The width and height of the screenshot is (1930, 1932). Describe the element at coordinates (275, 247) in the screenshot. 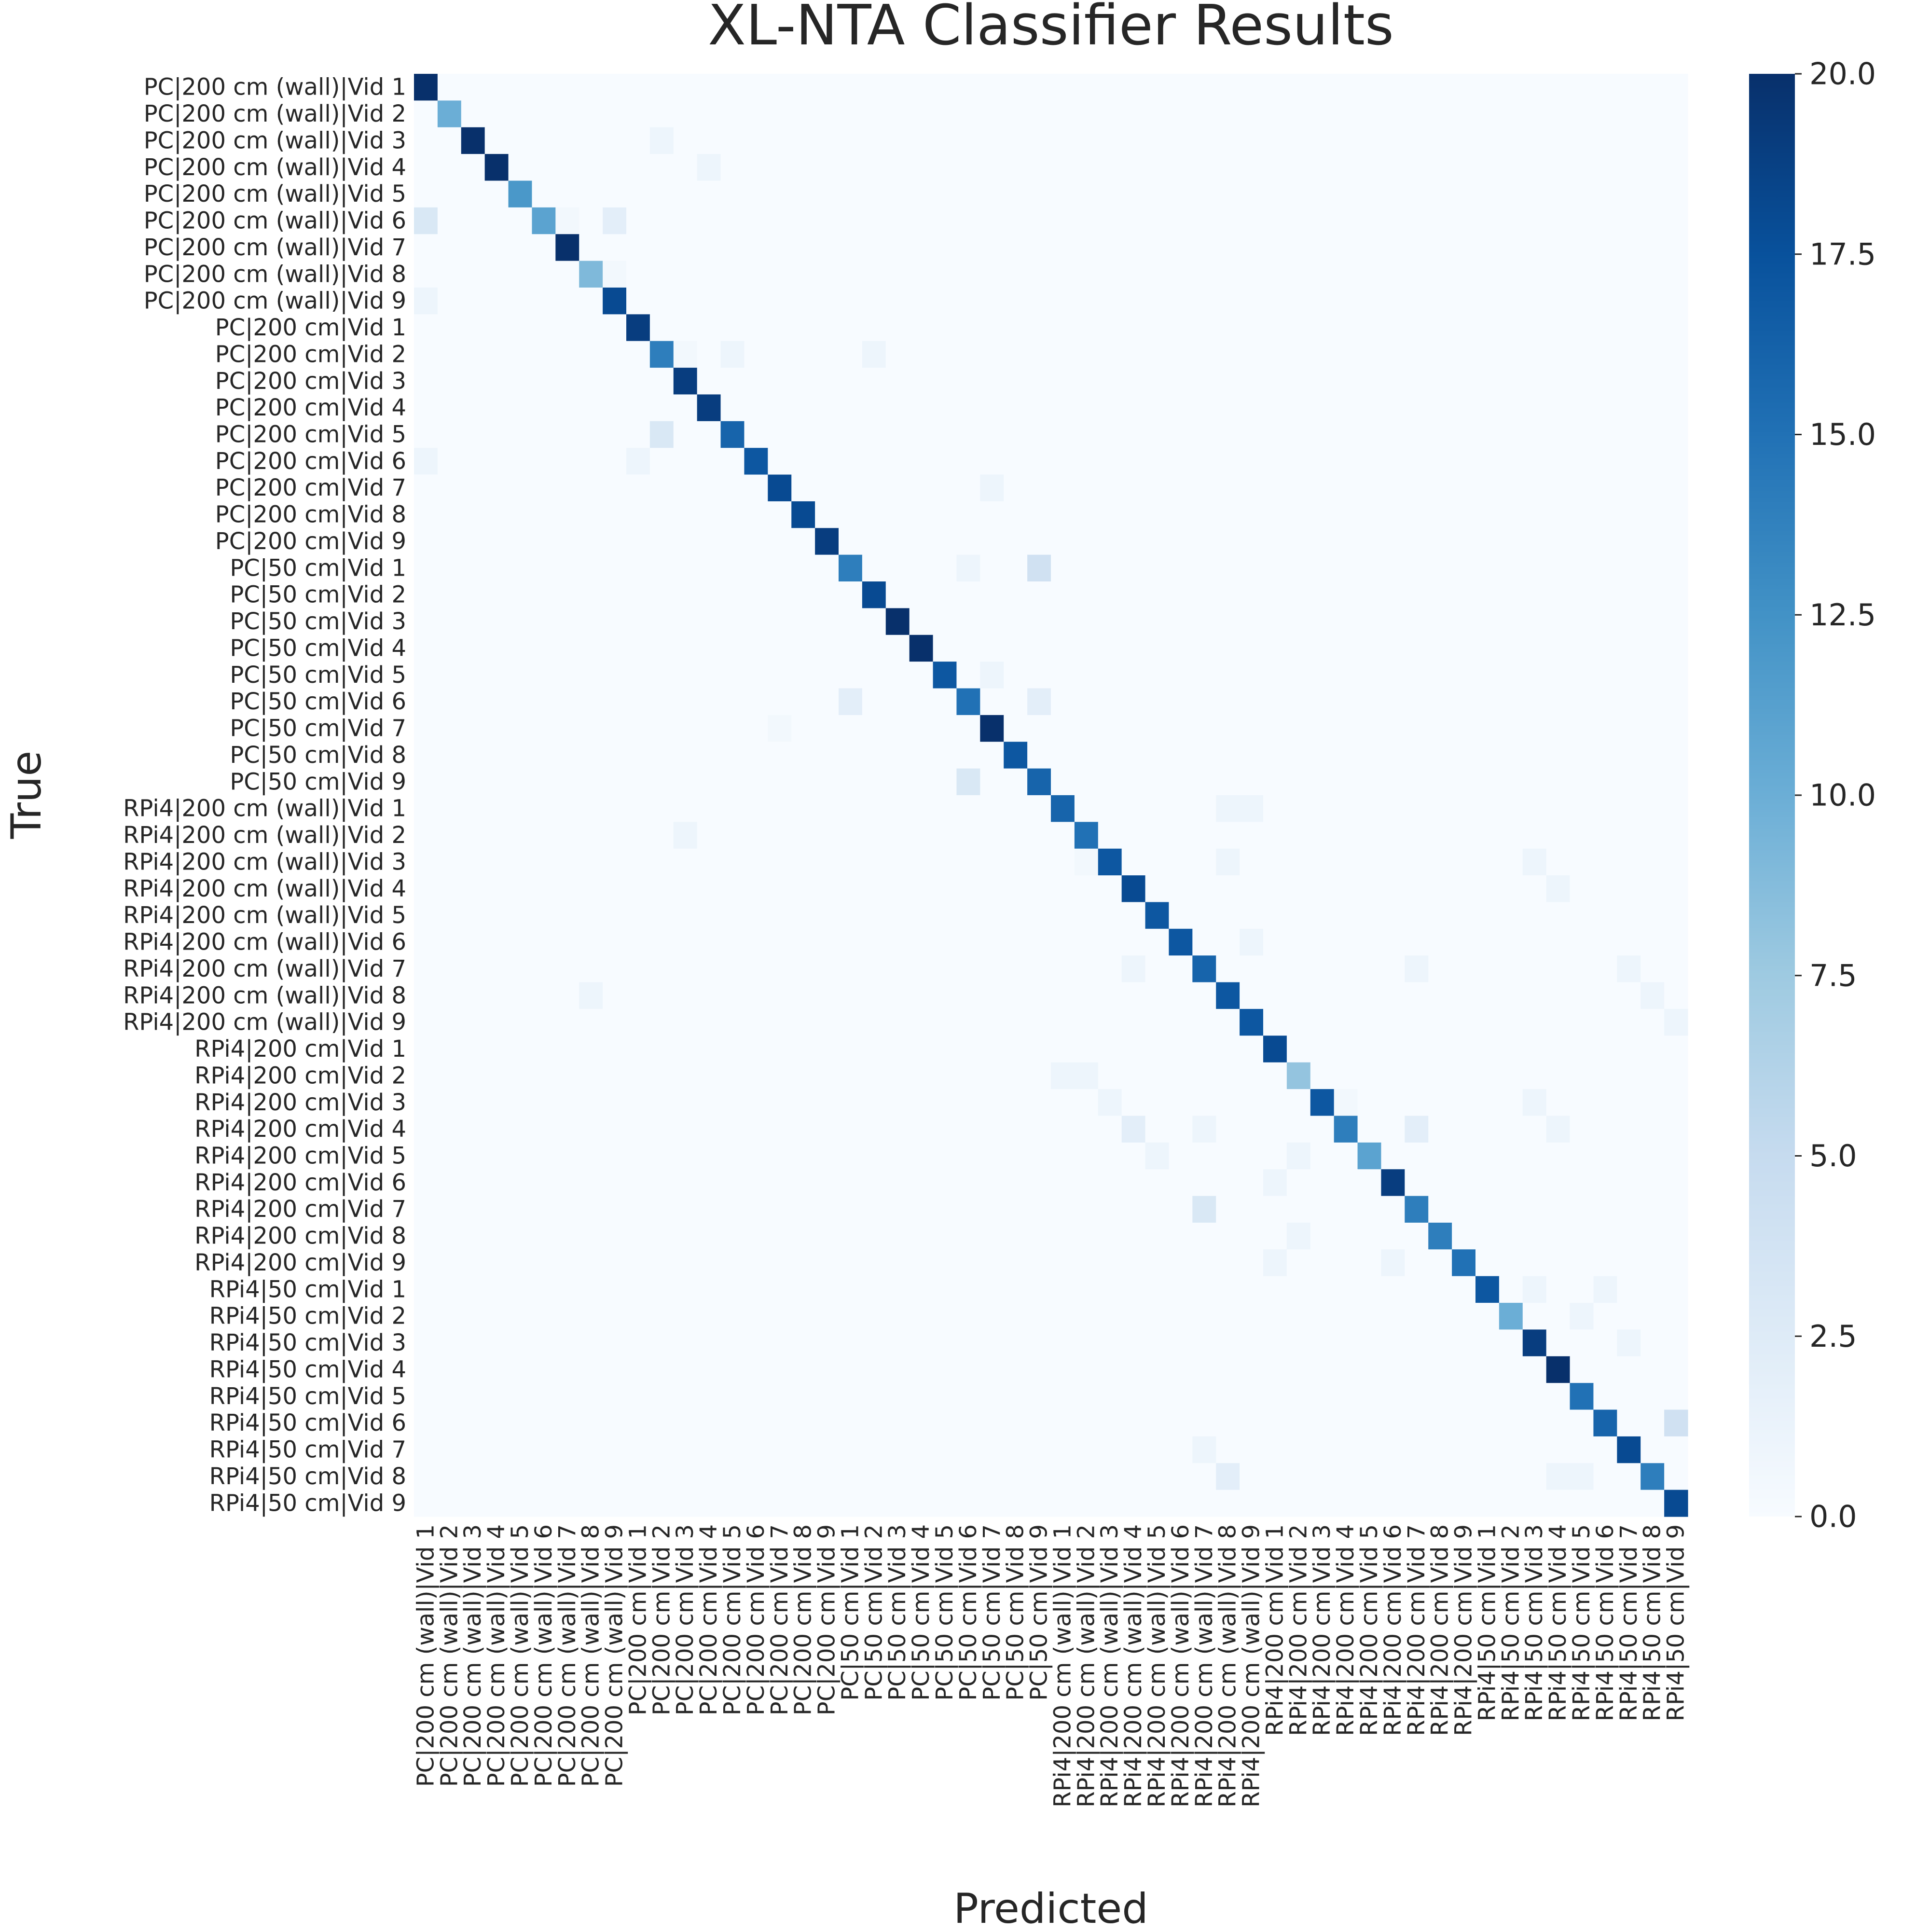

I see `y-tick-label: PC|200 cm (wall)|Vid 7` at that location.